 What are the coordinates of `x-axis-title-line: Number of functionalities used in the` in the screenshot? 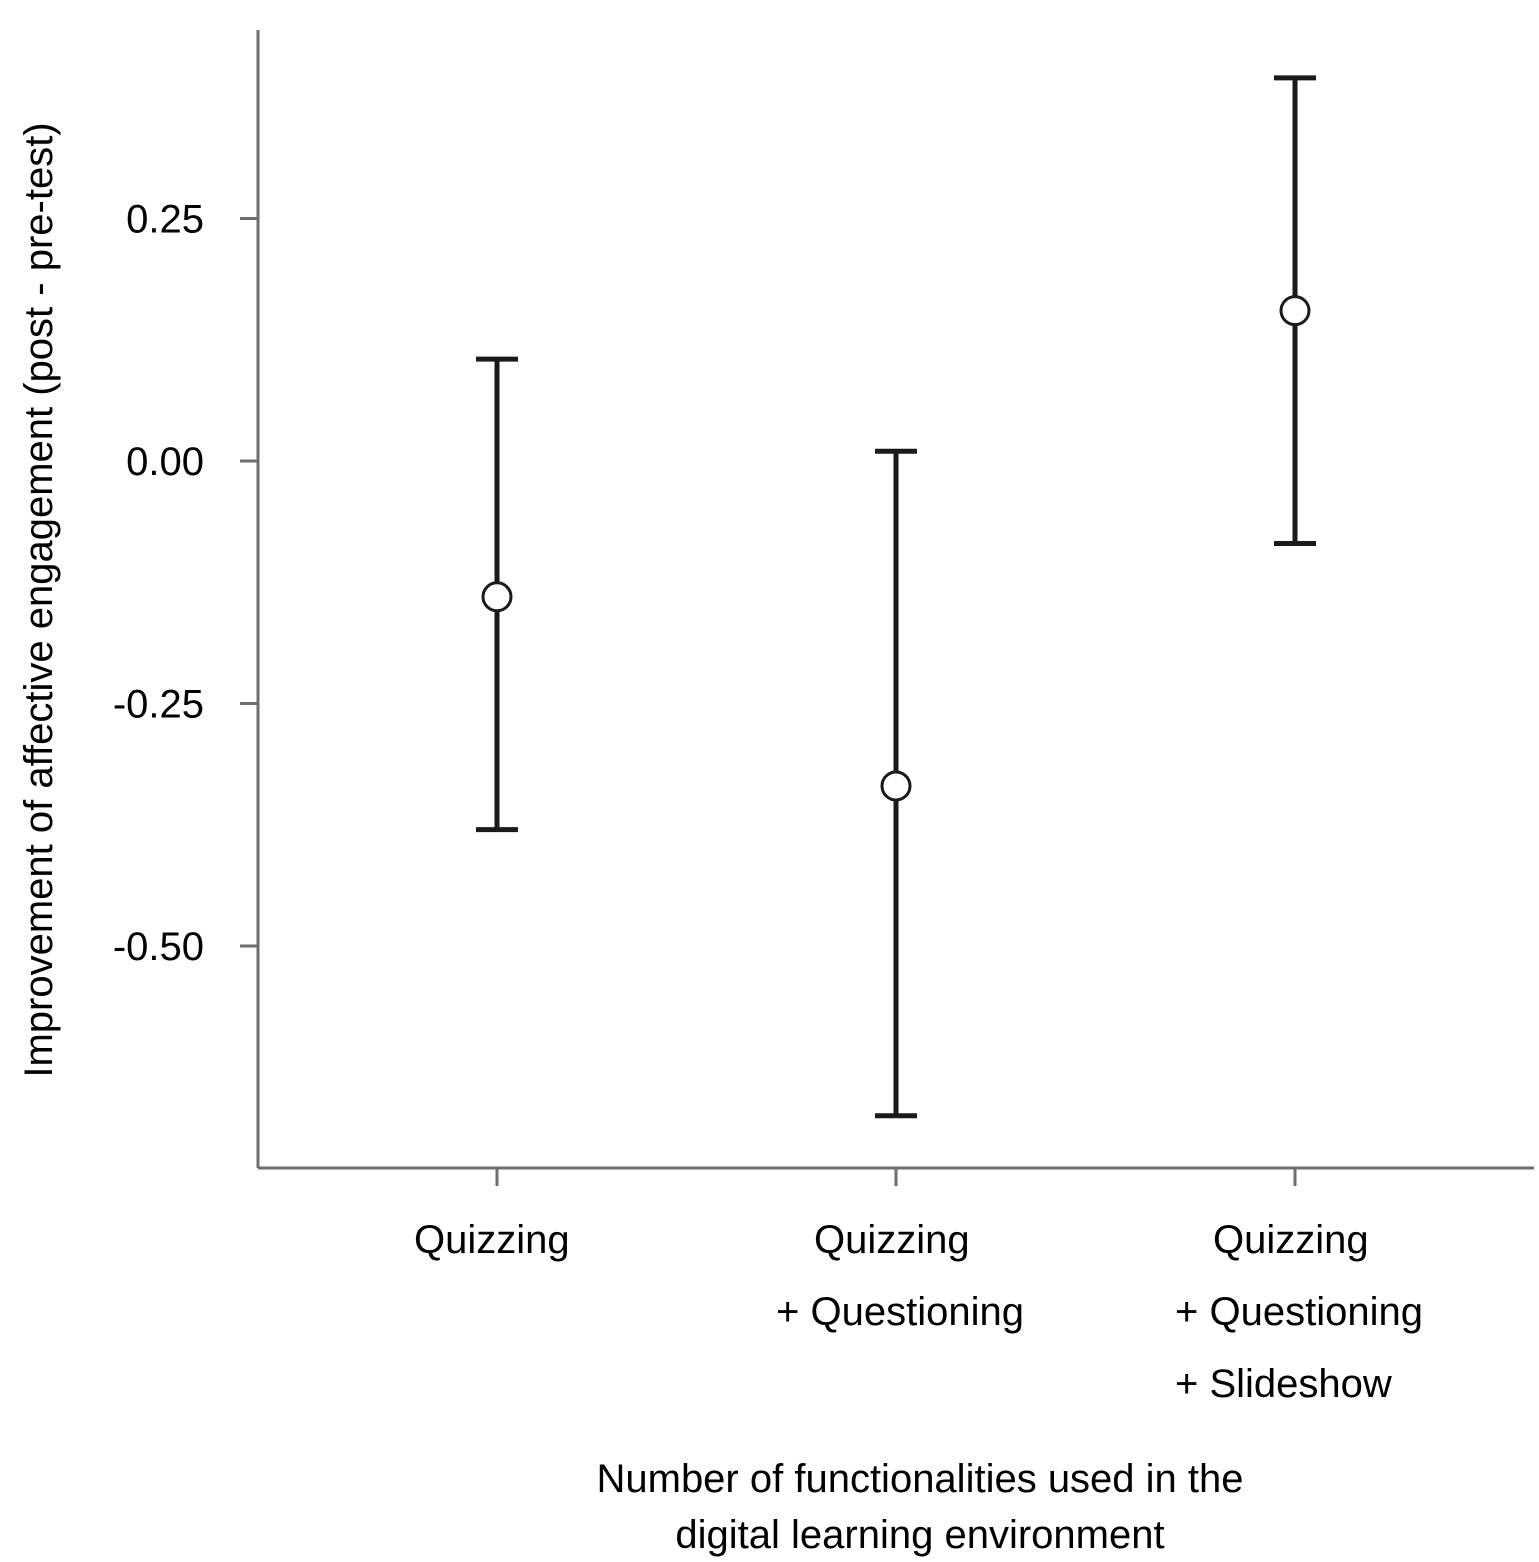 It's located at (919, 1479).